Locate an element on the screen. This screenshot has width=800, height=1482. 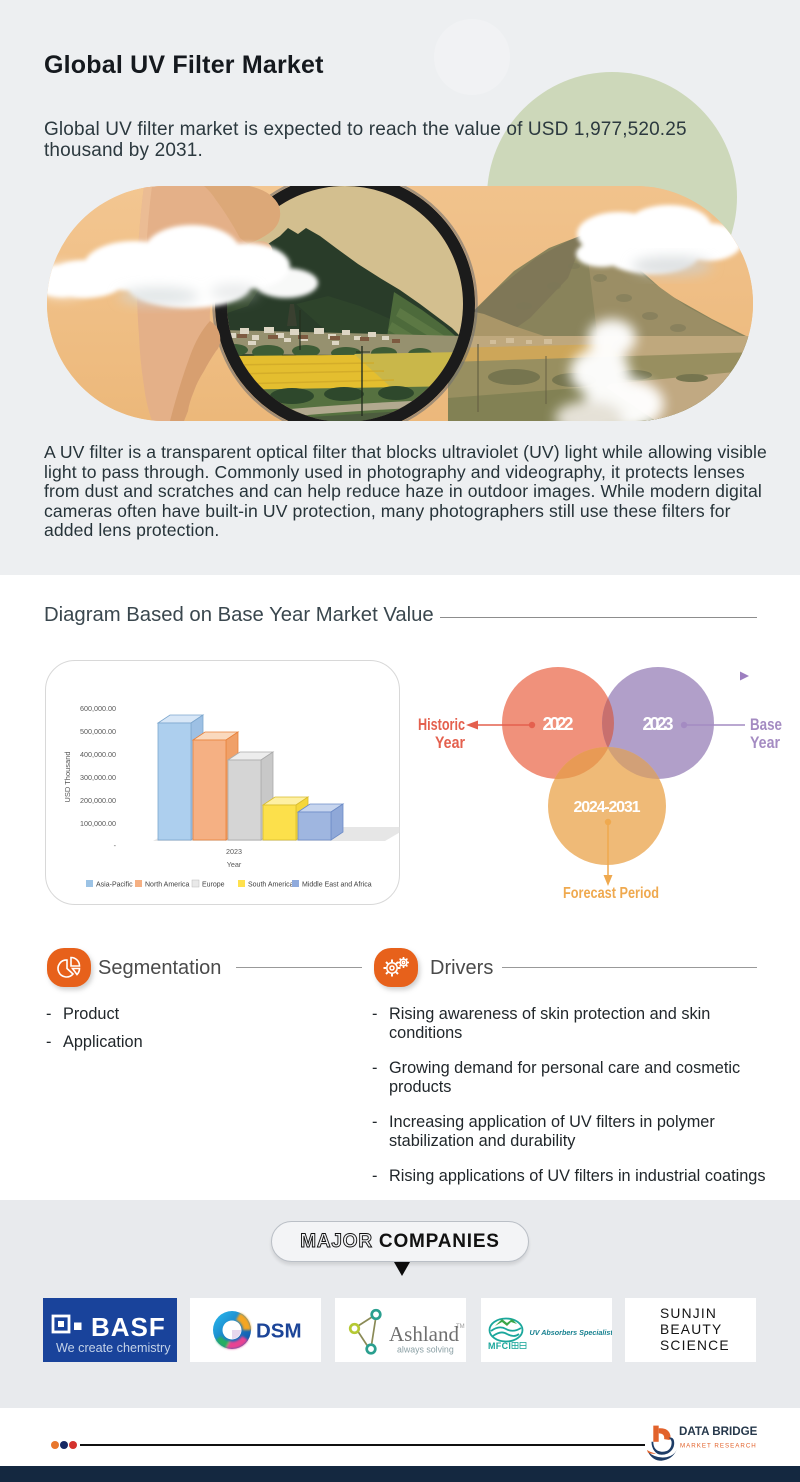
svg-text: UV Absorbers Specialist is located at coordinates (571, 1332).